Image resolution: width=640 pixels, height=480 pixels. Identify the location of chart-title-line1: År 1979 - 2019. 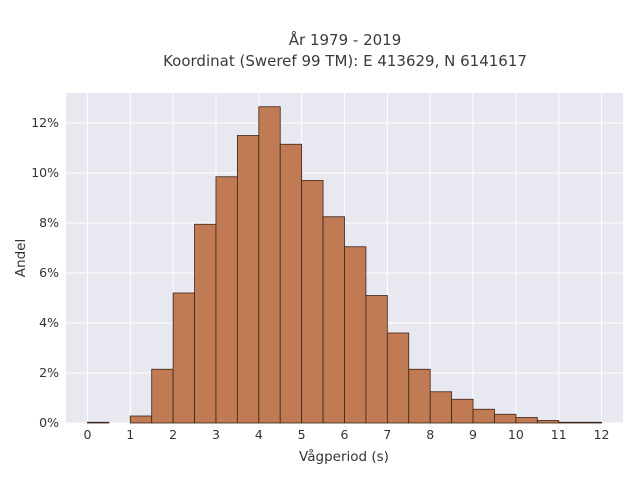
(345, 39).